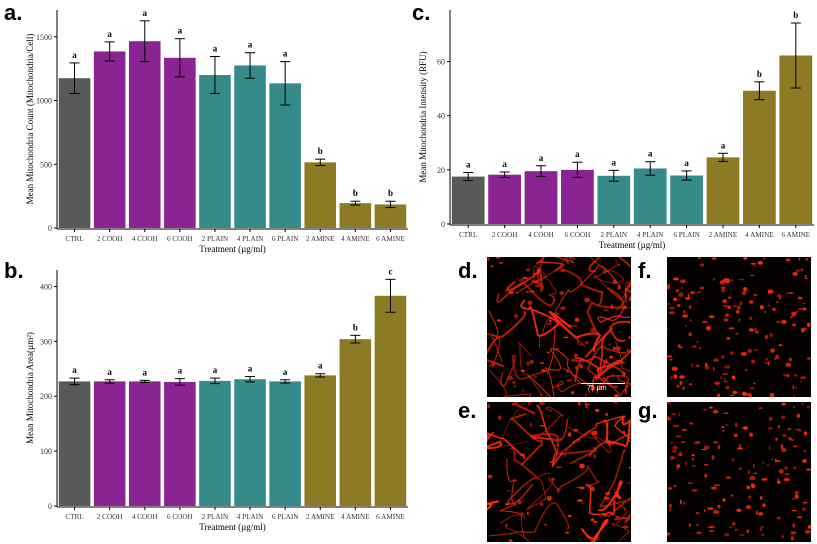 The height and width of the screenshot is (544, 817). Describe the element at coordinates (559, 472) in the screenshot. I see `micrograph-e-image` at that location.